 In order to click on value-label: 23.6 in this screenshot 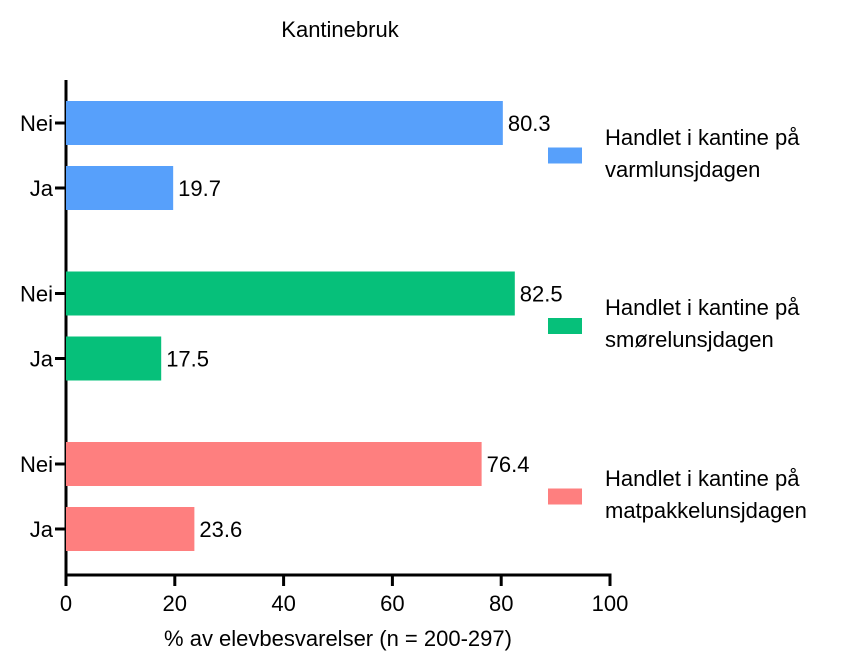, I will do `click(220, 529)`.